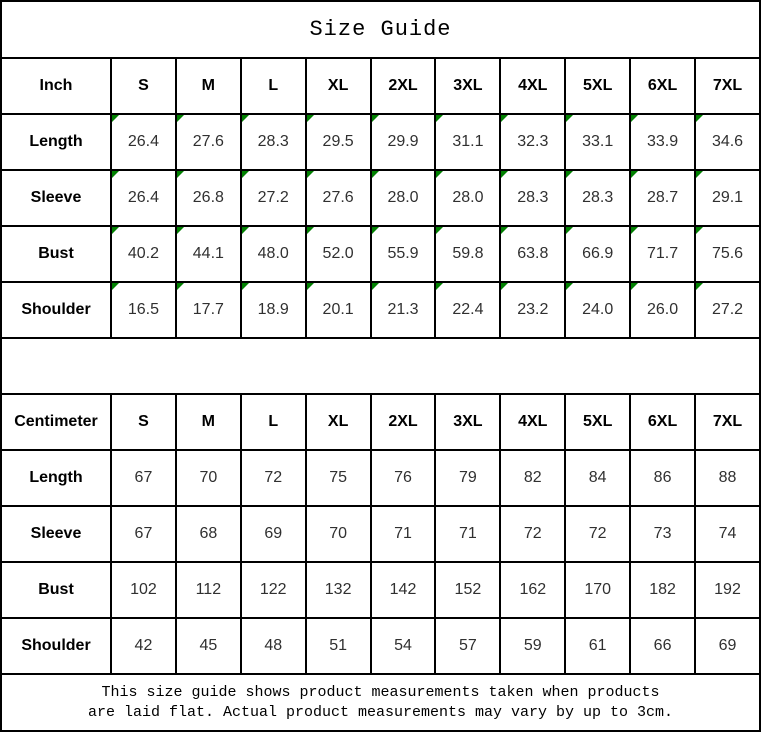 The width and height of the screenshot is (761, 732). What do you see at coordinates (468, 254) in the screenshot?
I see `measurement-value-cell: 59.8` at bounding box center [468, 254].